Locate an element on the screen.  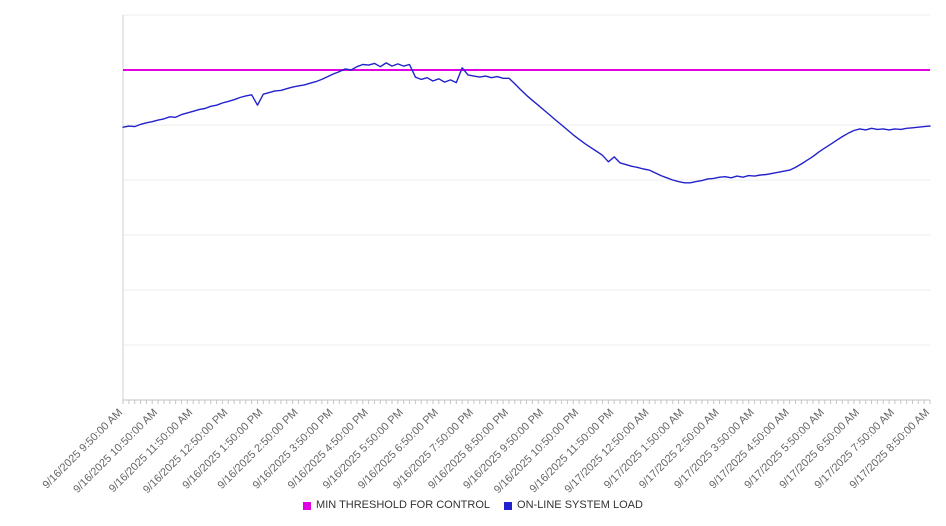
legend-item-threshold: MIN THRESHOLD FOR CONTROL is located at coordinates (396, 505).